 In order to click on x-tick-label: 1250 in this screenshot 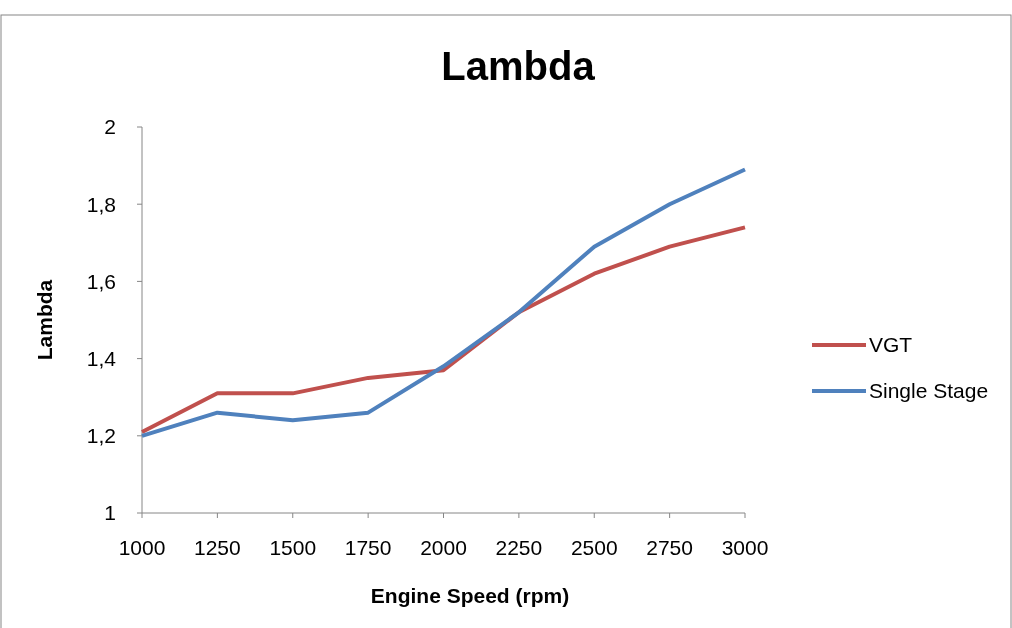, I will do `click(217, 547)`.